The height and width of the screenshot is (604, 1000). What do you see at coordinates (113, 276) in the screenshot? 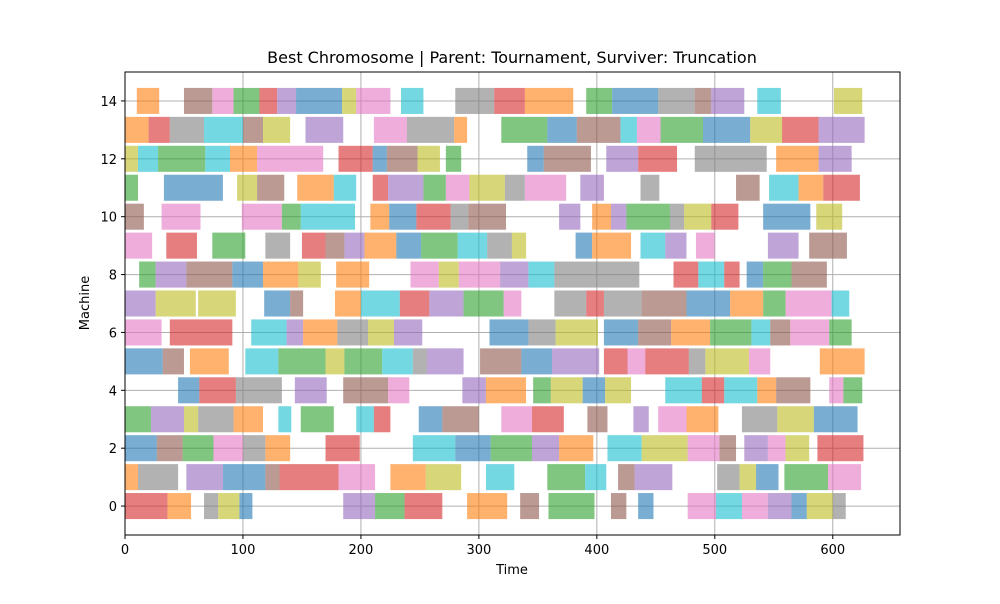
I see `y-tick-label: 8` at bounding box center [113, 276].